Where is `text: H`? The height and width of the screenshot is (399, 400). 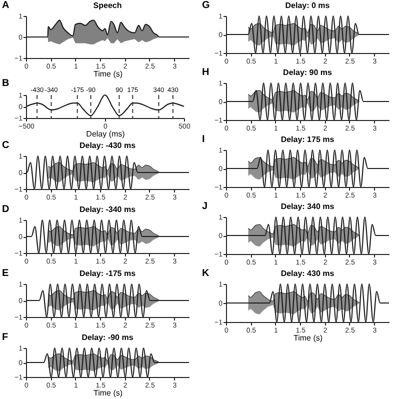
text: H is located at coordinates (206, 72).